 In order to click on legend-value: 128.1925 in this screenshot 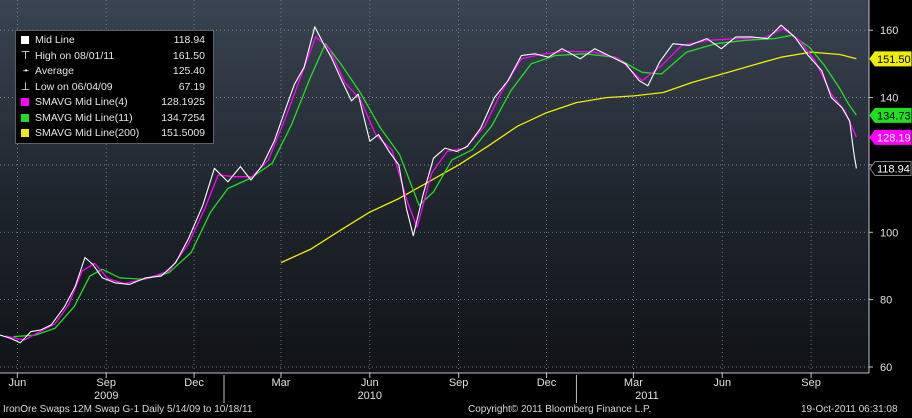, I will do `click(183, 102)`.